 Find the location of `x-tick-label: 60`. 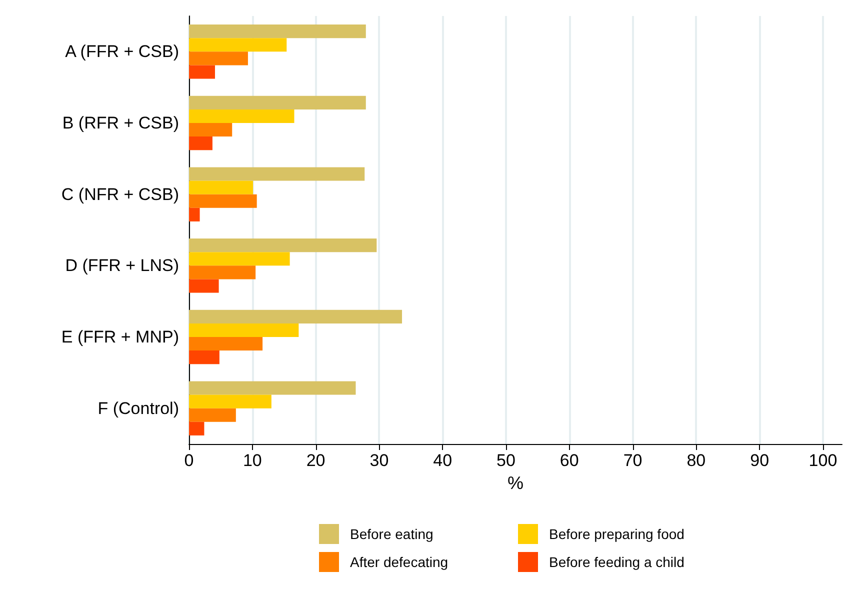

x-tick-label: 60 is located at coordinates (569, 460).